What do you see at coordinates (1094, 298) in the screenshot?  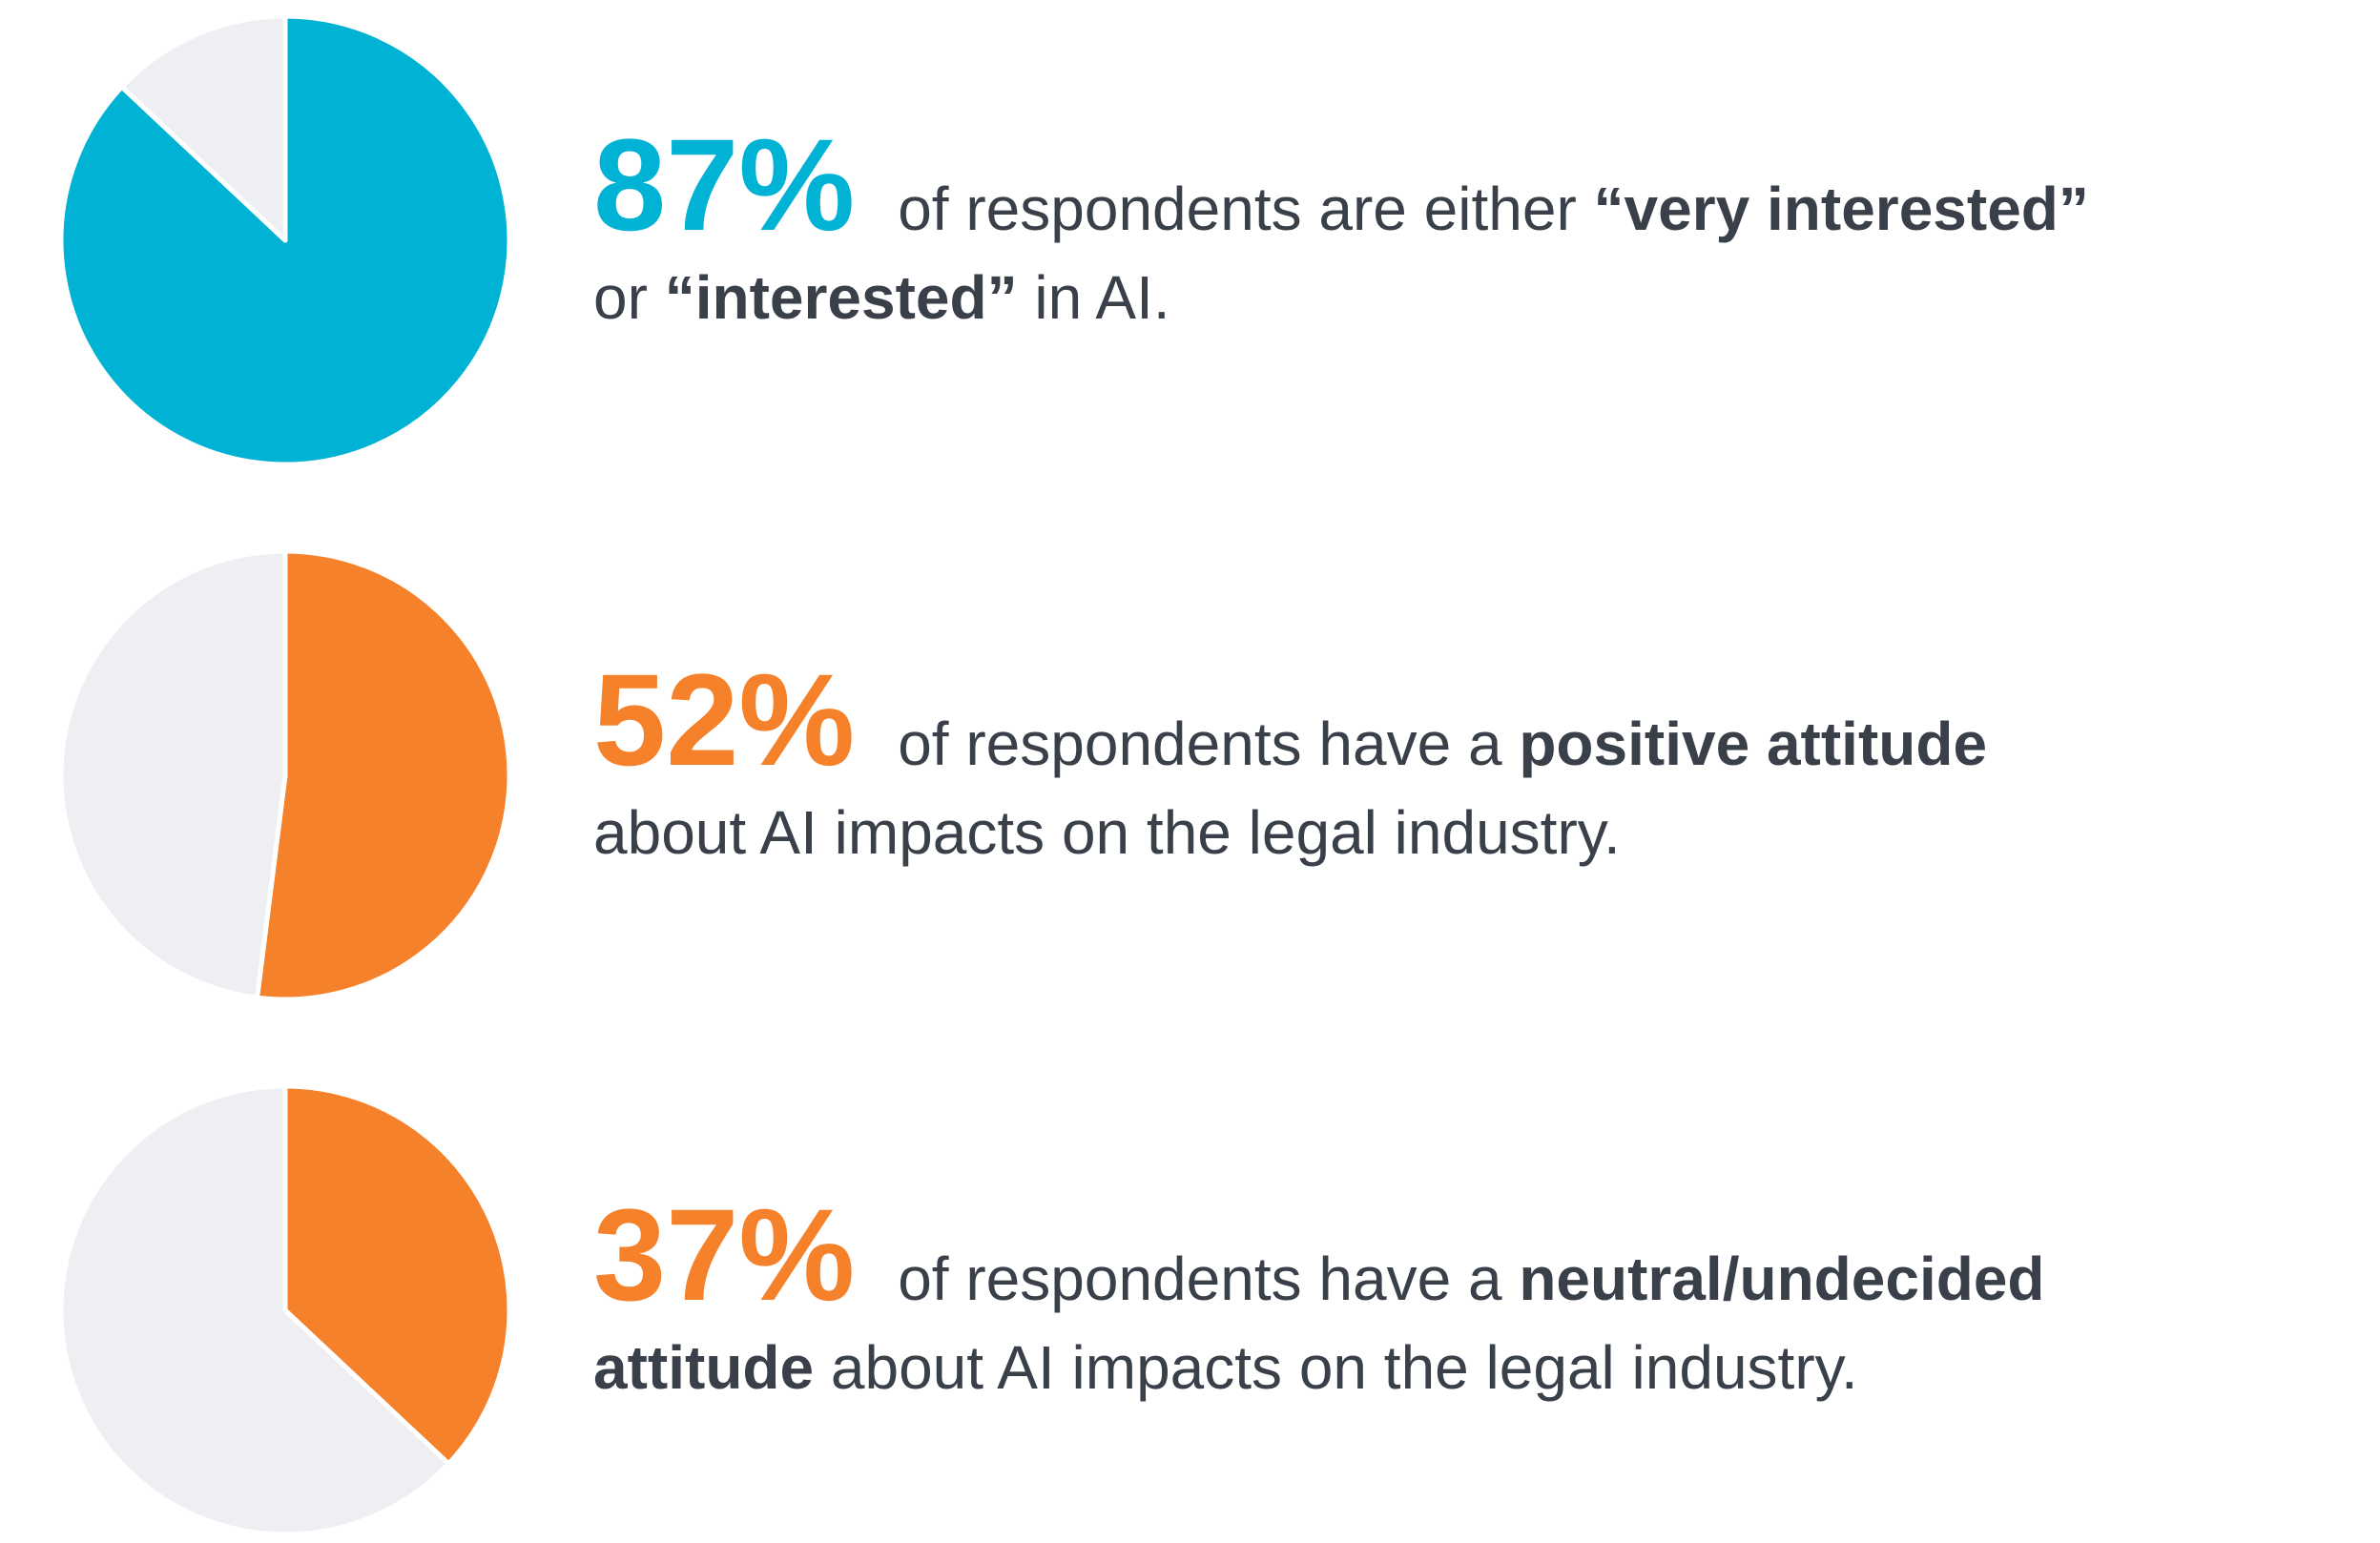 I see `text-phrase: in AI.` at bounding box center [1094, 298].